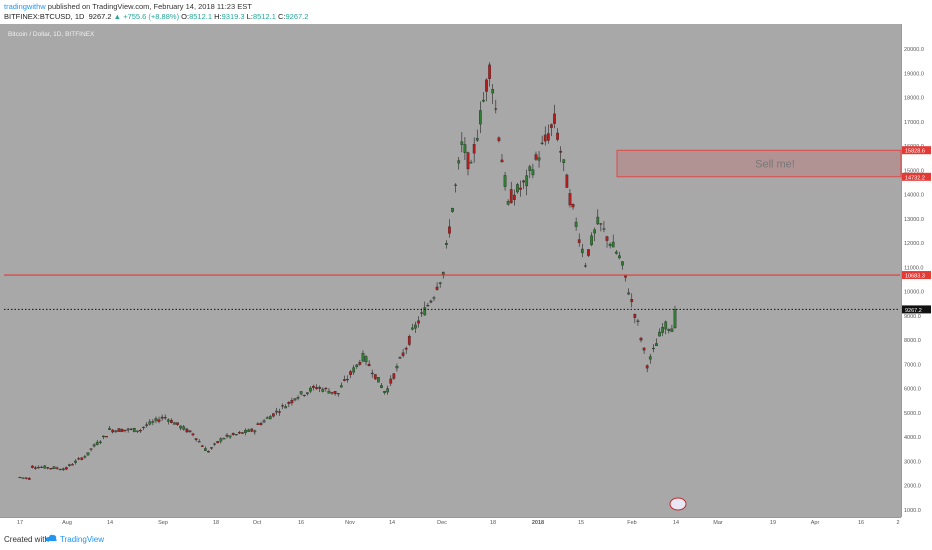 The image size is (932, 550). What do you see at coordinates (51, 537) in the screenshot?
I see `tradingview-logo-icon` at bounding box center [51, 537].